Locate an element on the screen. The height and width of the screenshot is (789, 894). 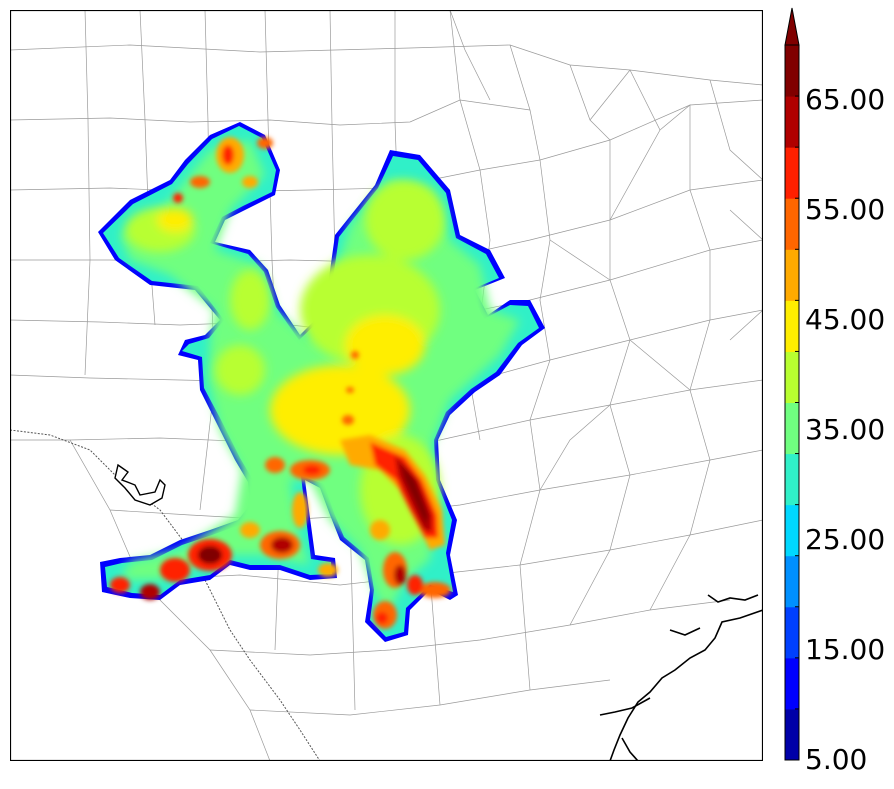
tick-label-35: 35.00 is located at coordinates (845, 429).